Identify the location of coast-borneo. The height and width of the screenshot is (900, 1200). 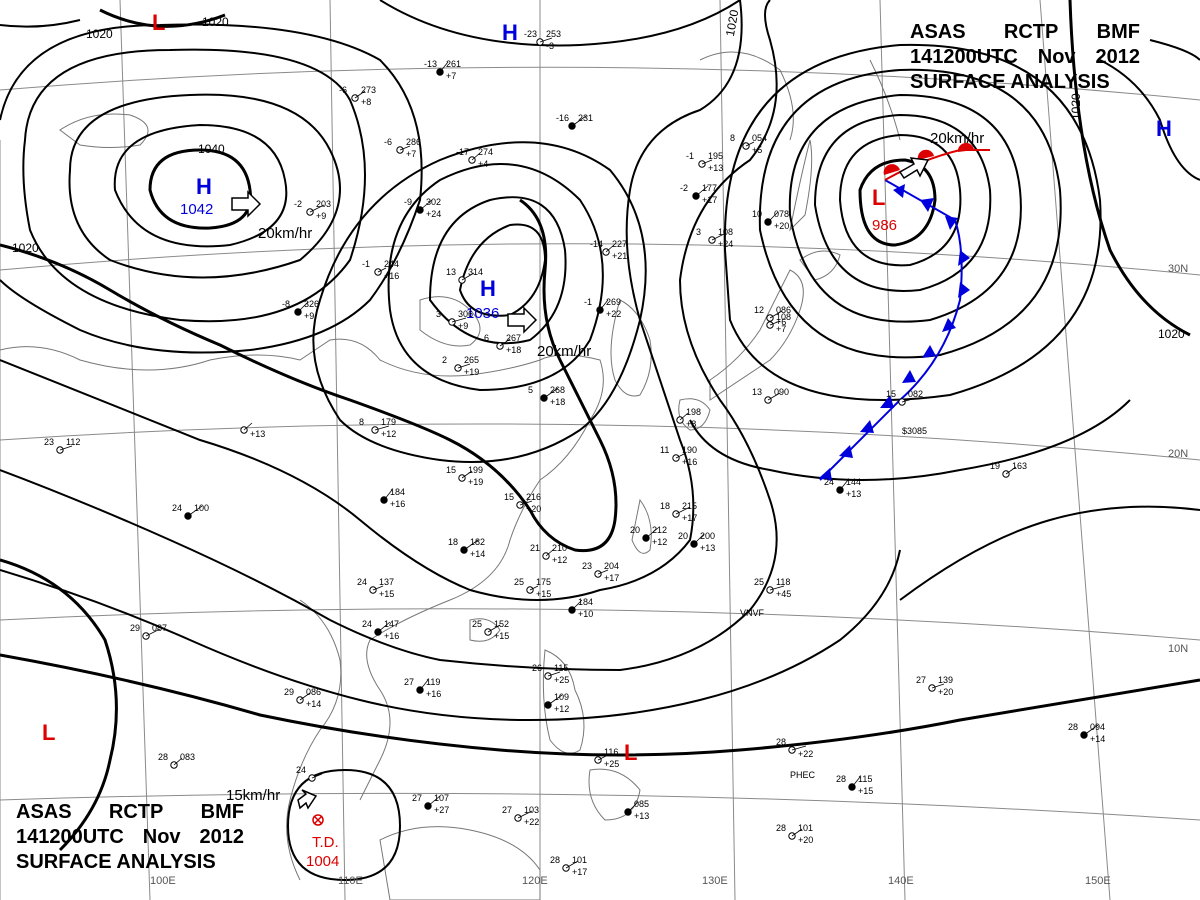
(460, 863).